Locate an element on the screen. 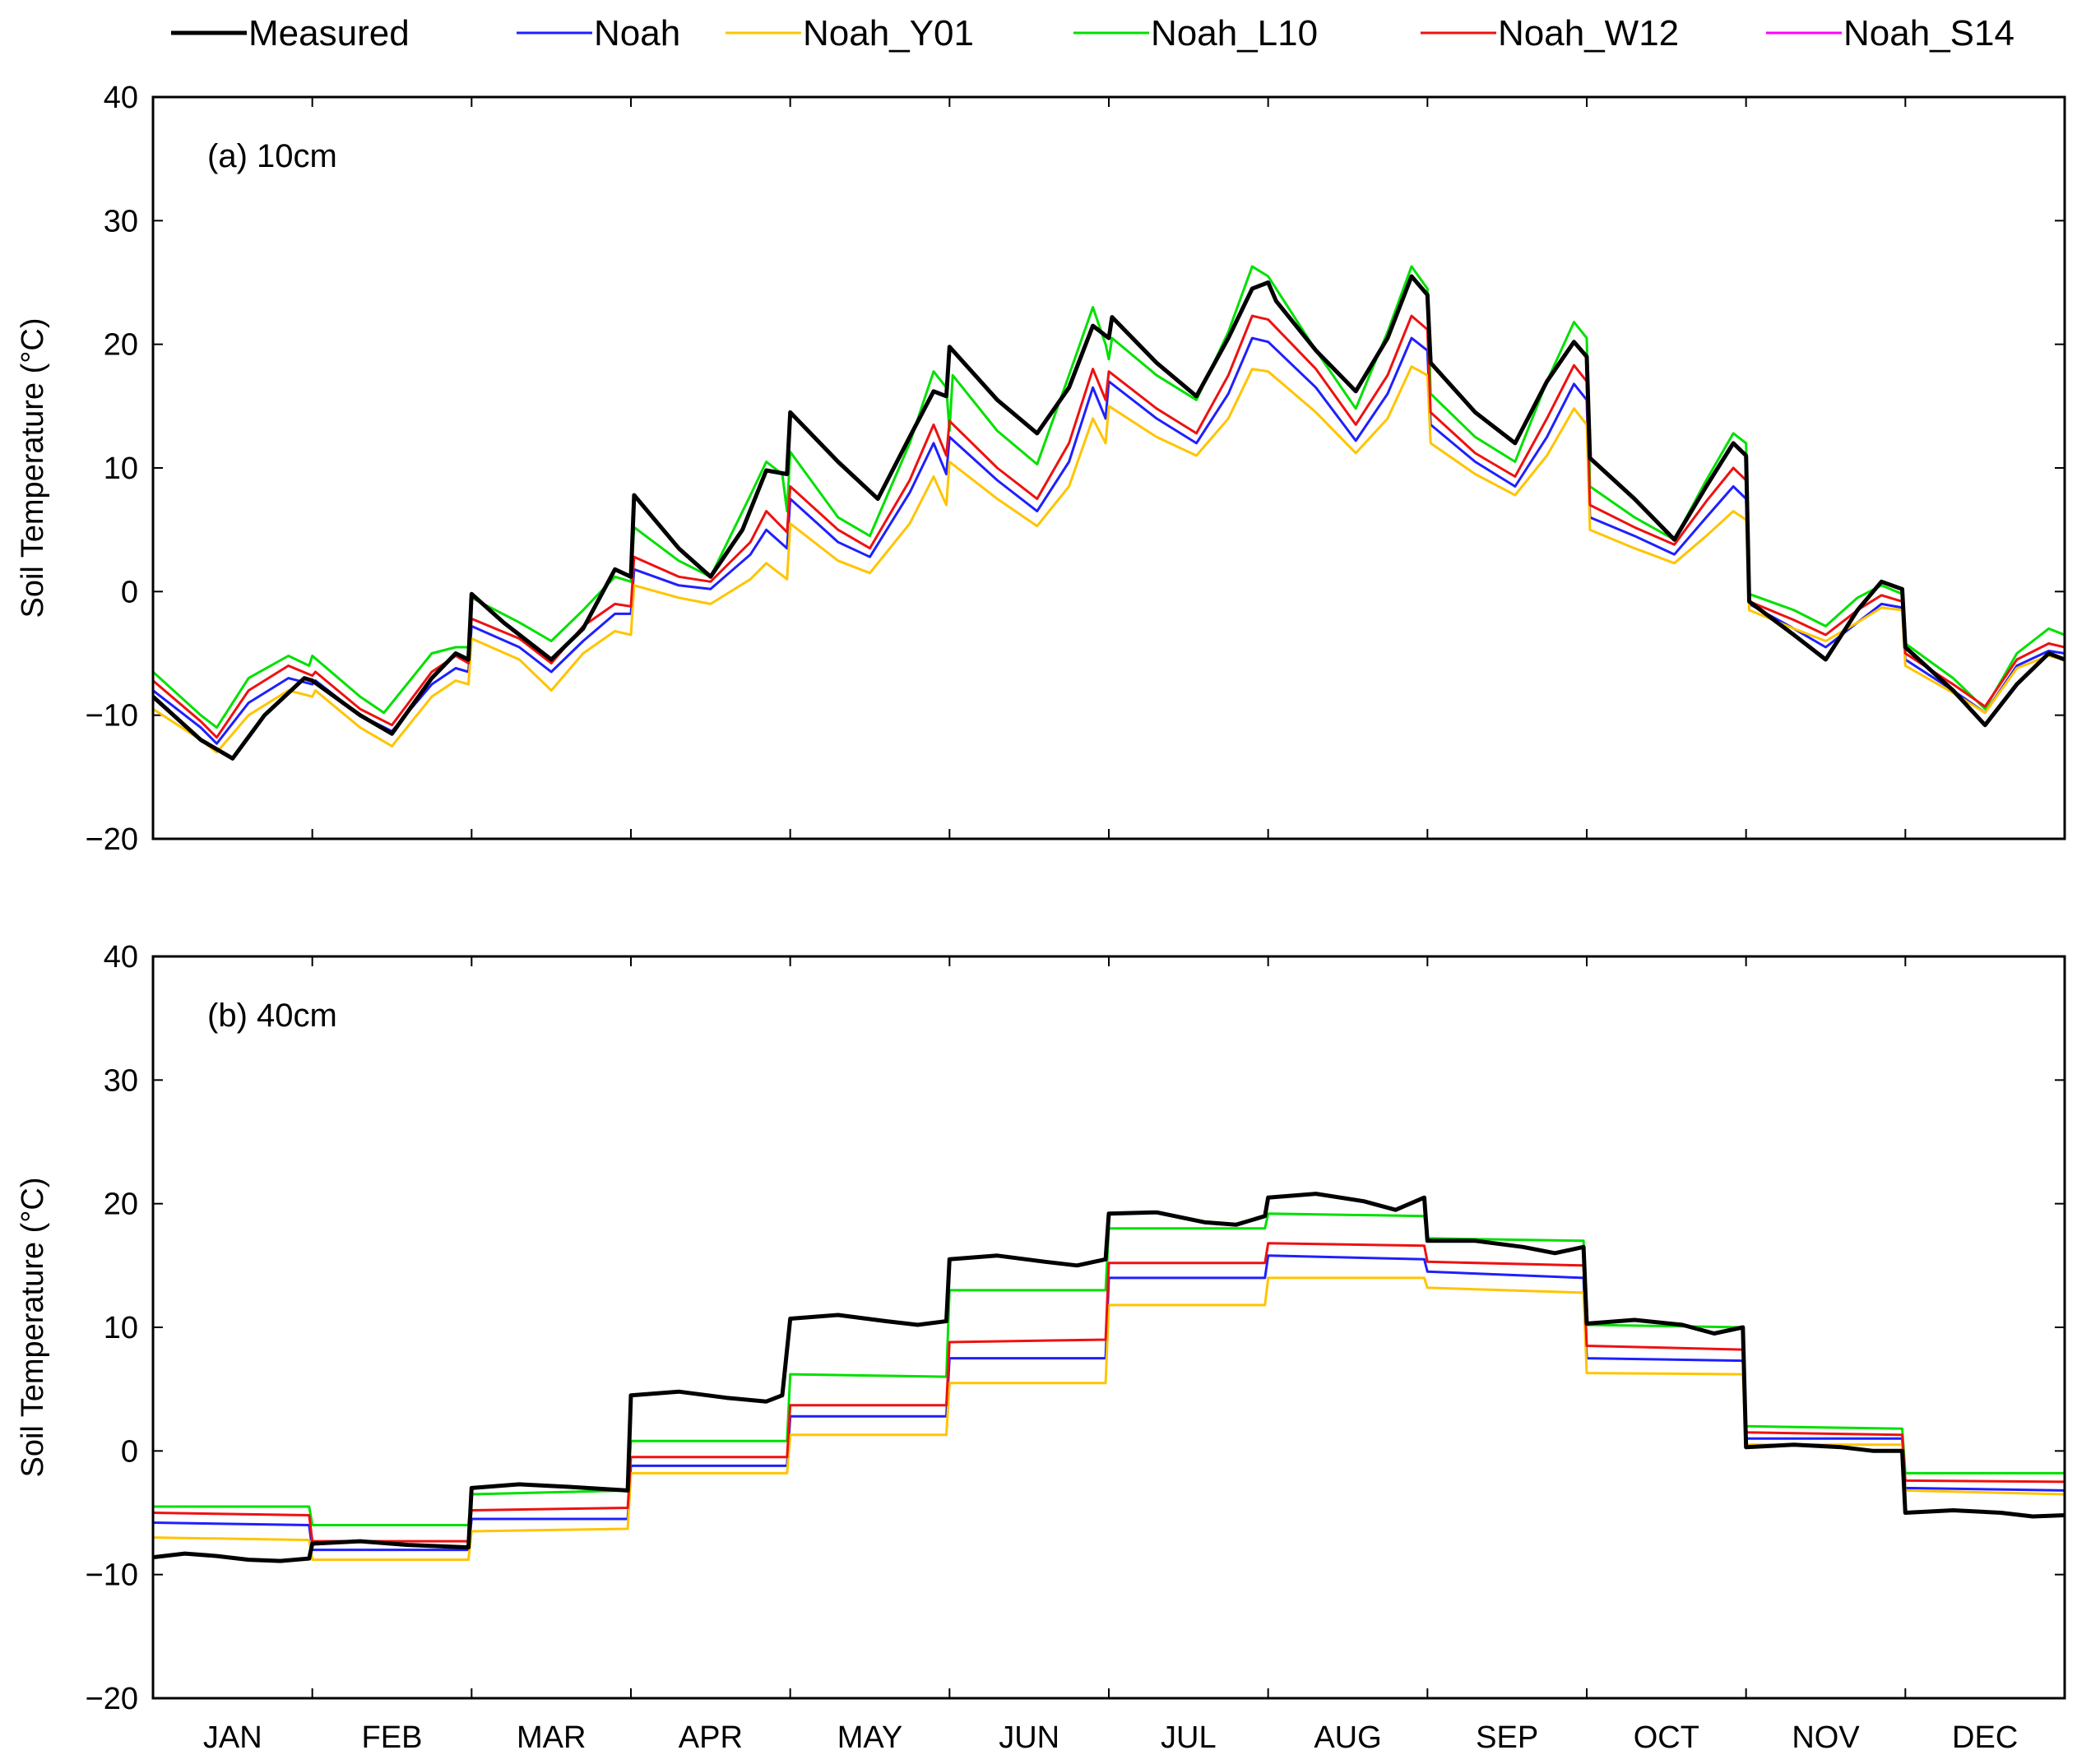 The width and height of the screenshot is (2077, 1764). x-tick-label-oct: OCT is located at coordinates (1666, 1737).